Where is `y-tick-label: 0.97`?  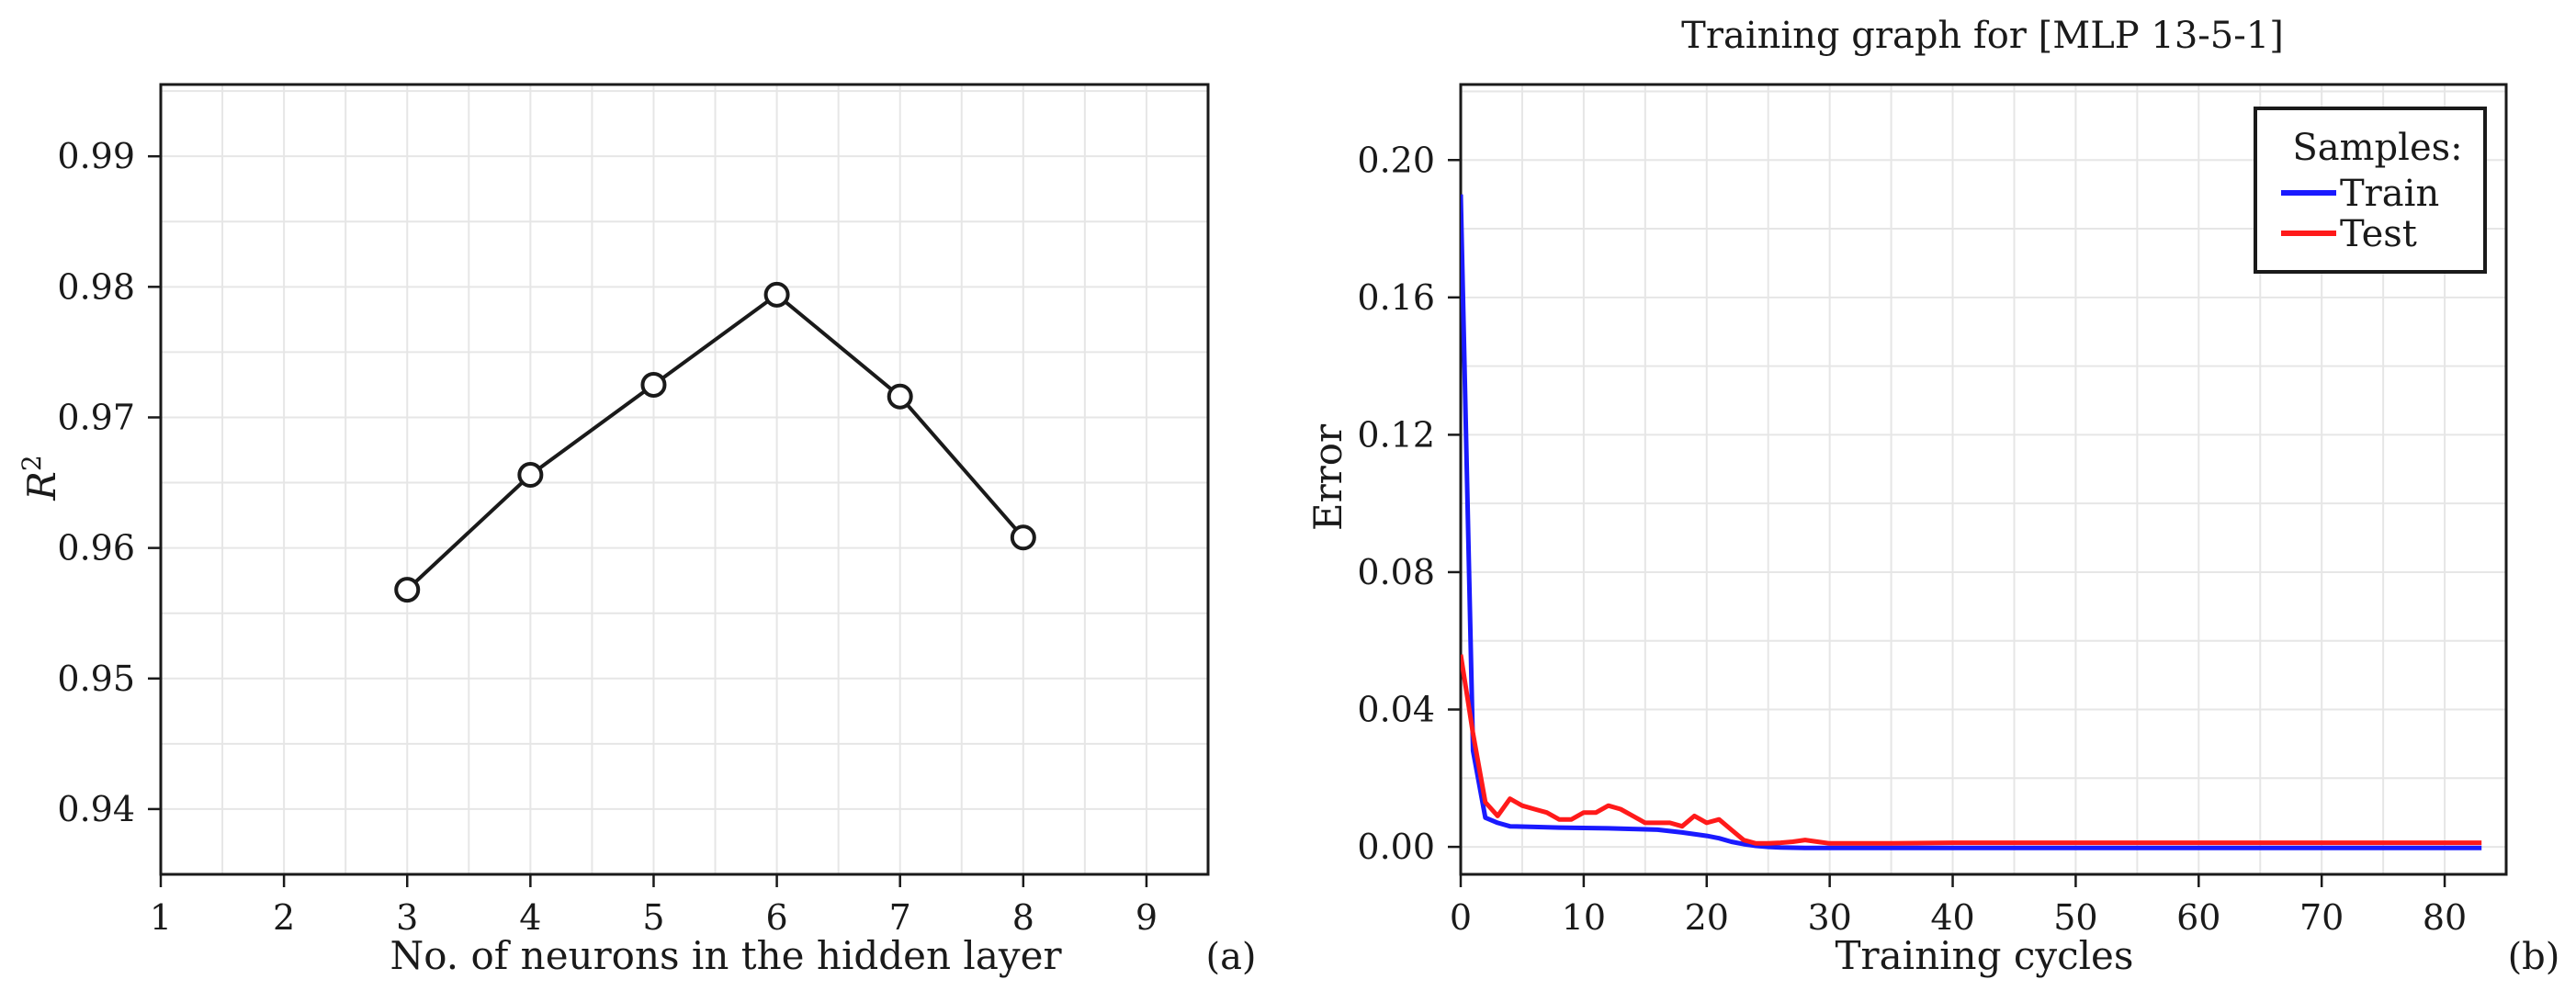
y-tick-label: 0.97 is located at coordinates (96, 417).